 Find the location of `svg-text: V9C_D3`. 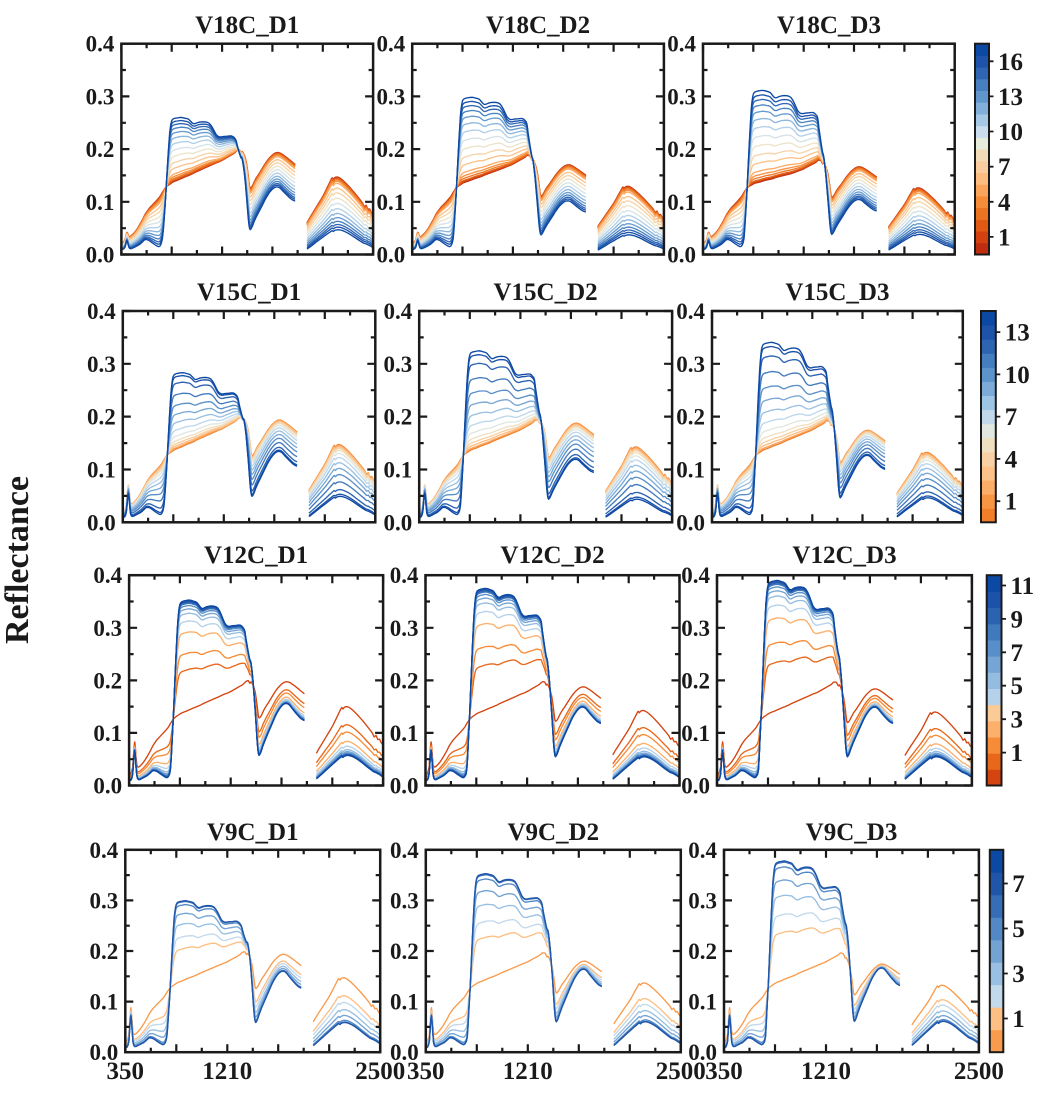

svg-text: V9C_D3 is located at coordinates (852, 832).